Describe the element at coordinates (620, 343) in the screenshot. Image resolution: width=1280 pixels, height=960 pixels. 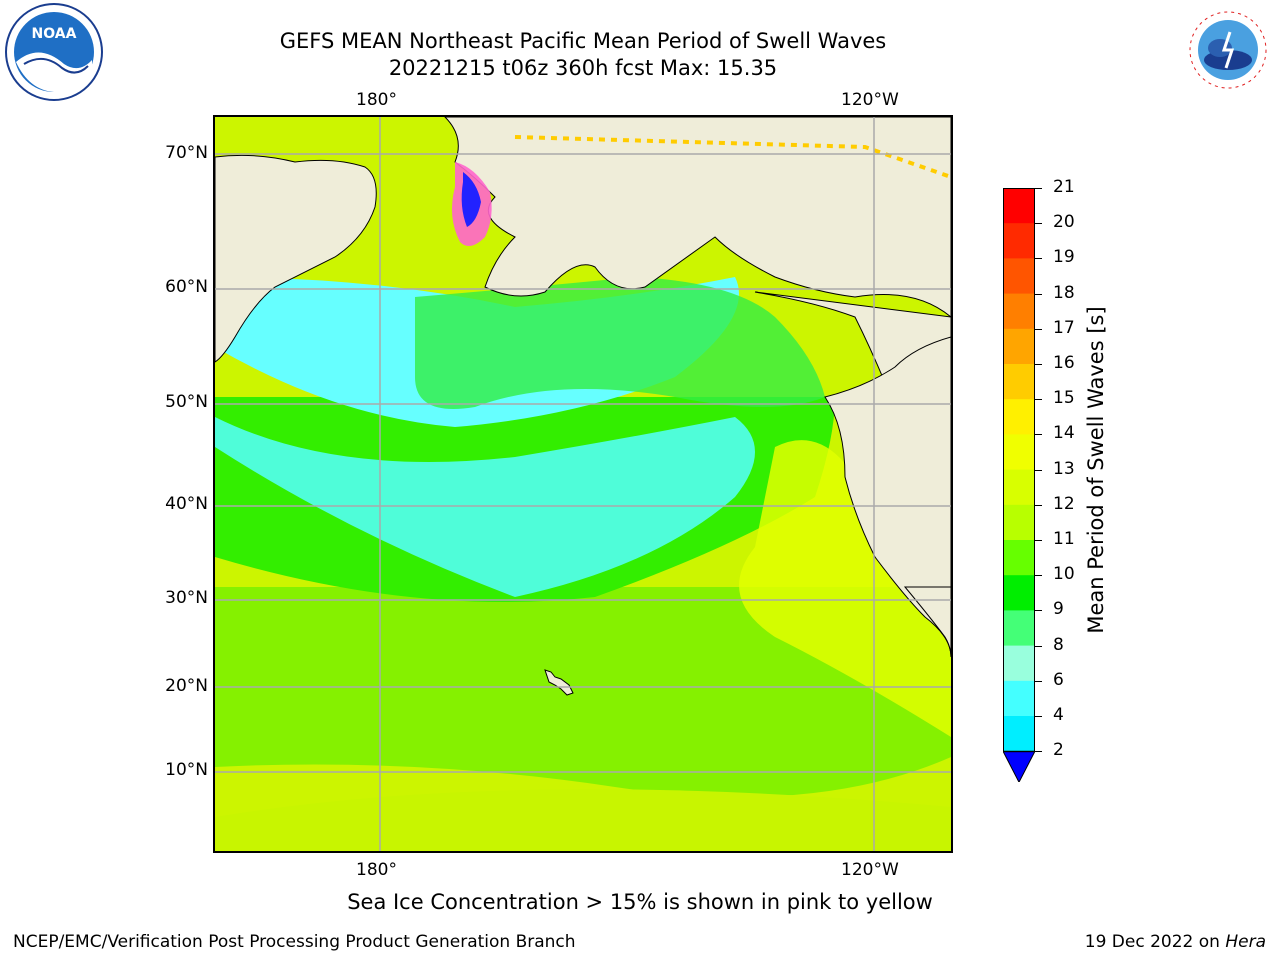
I see `period-band-gulf-of-alaska` at that location.